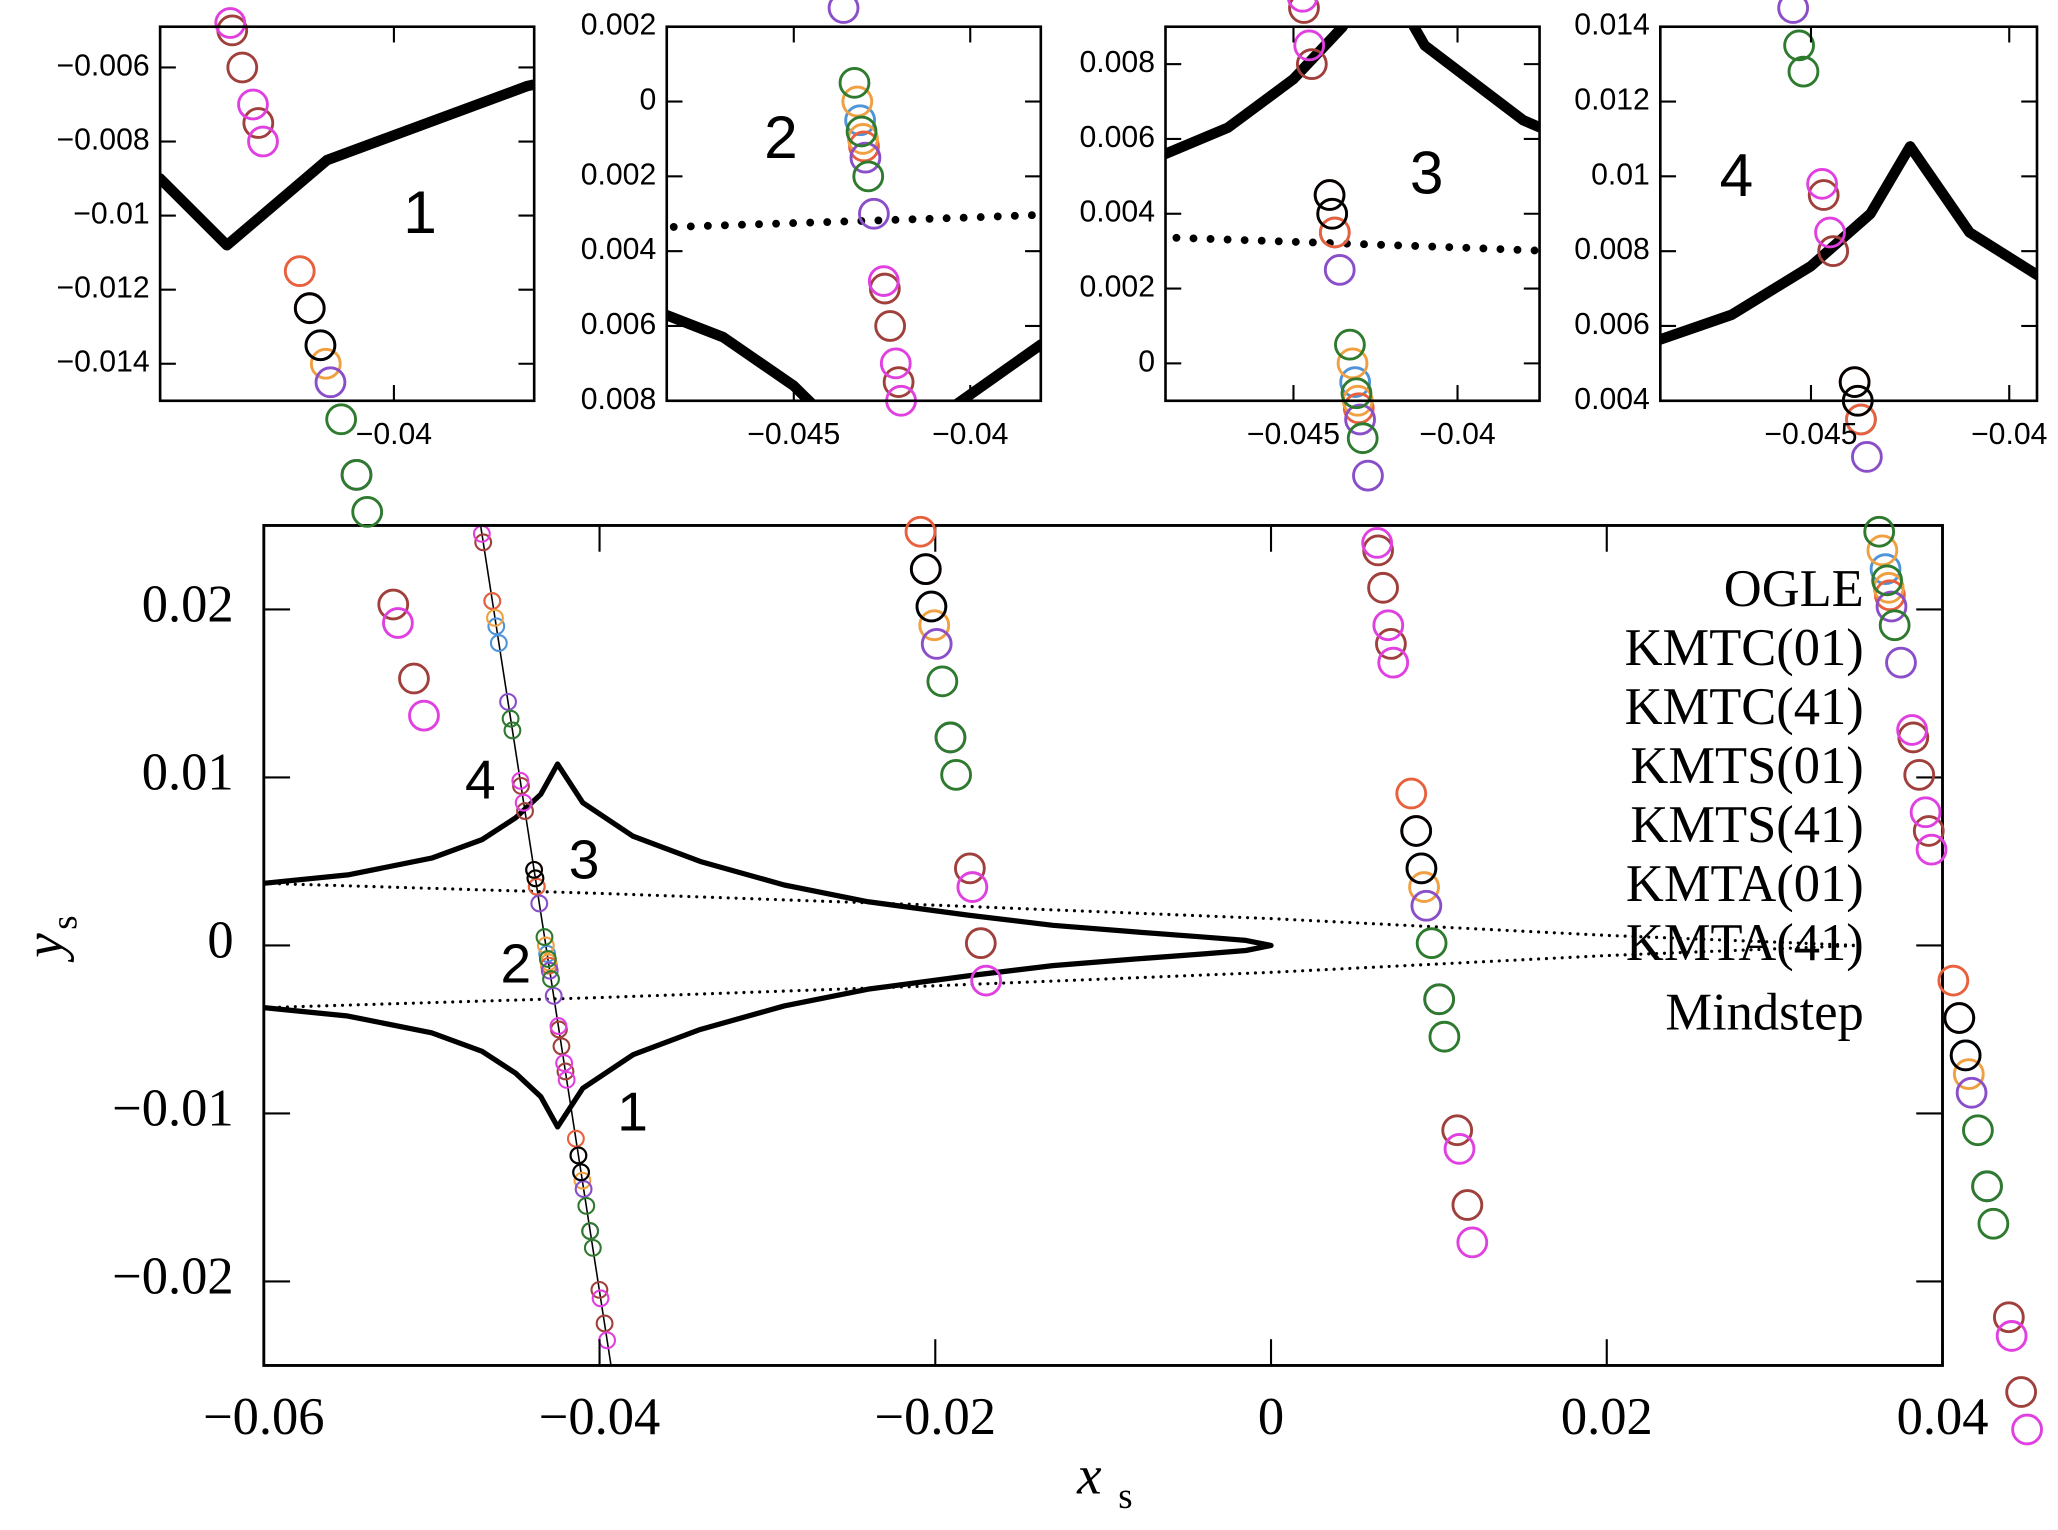 Image resolution: width=2058 pixels, height=1530 pixels. Describe the element at coordinates (632, 1112) in the screenshot. I see `annotation: 1` at that location.